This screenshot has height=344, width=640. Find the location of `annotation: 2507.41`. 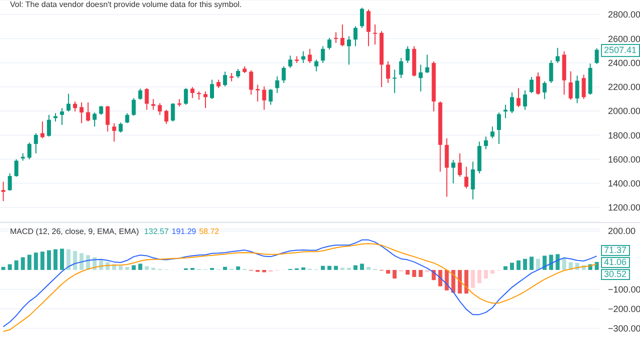

annotation: 2507.41 is located at coordinates (620, 50).